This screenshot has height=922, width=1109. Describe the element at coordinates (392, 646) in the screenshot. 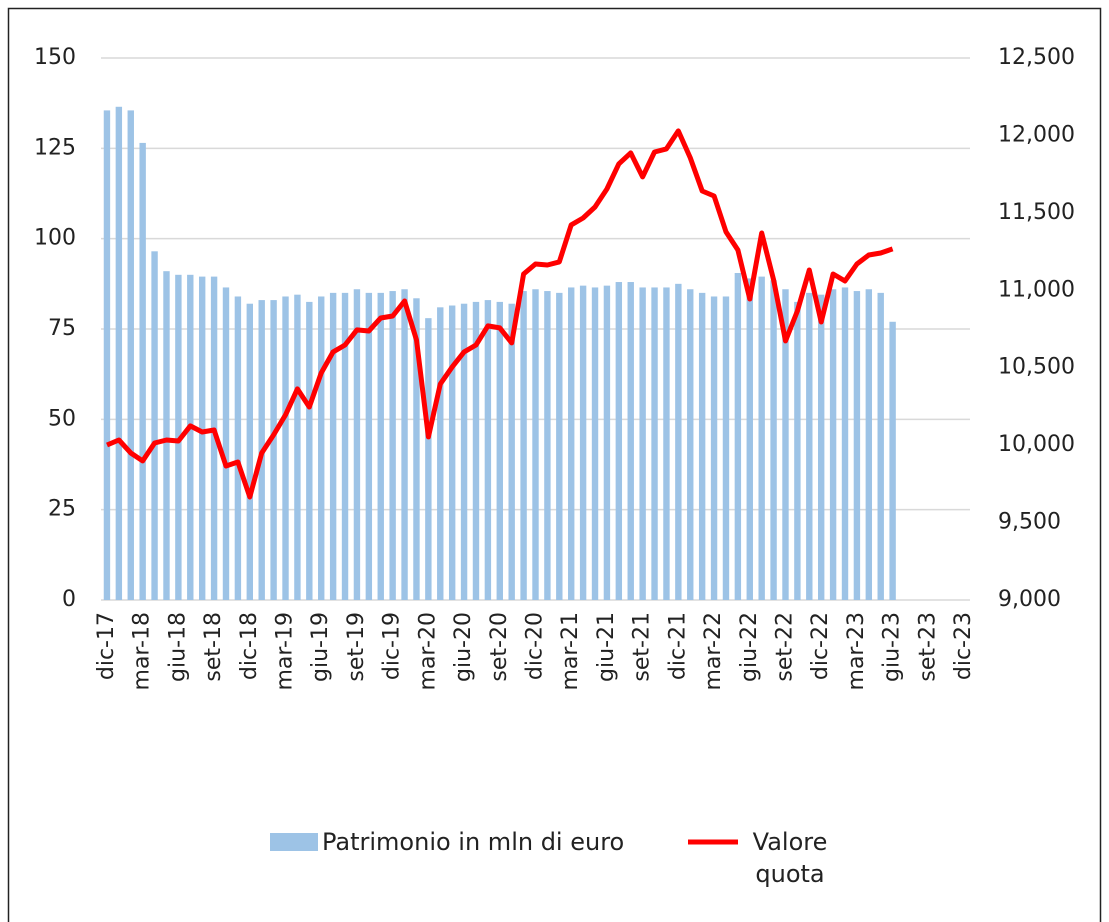

I see `x-tick-label: dic-19` at that location.